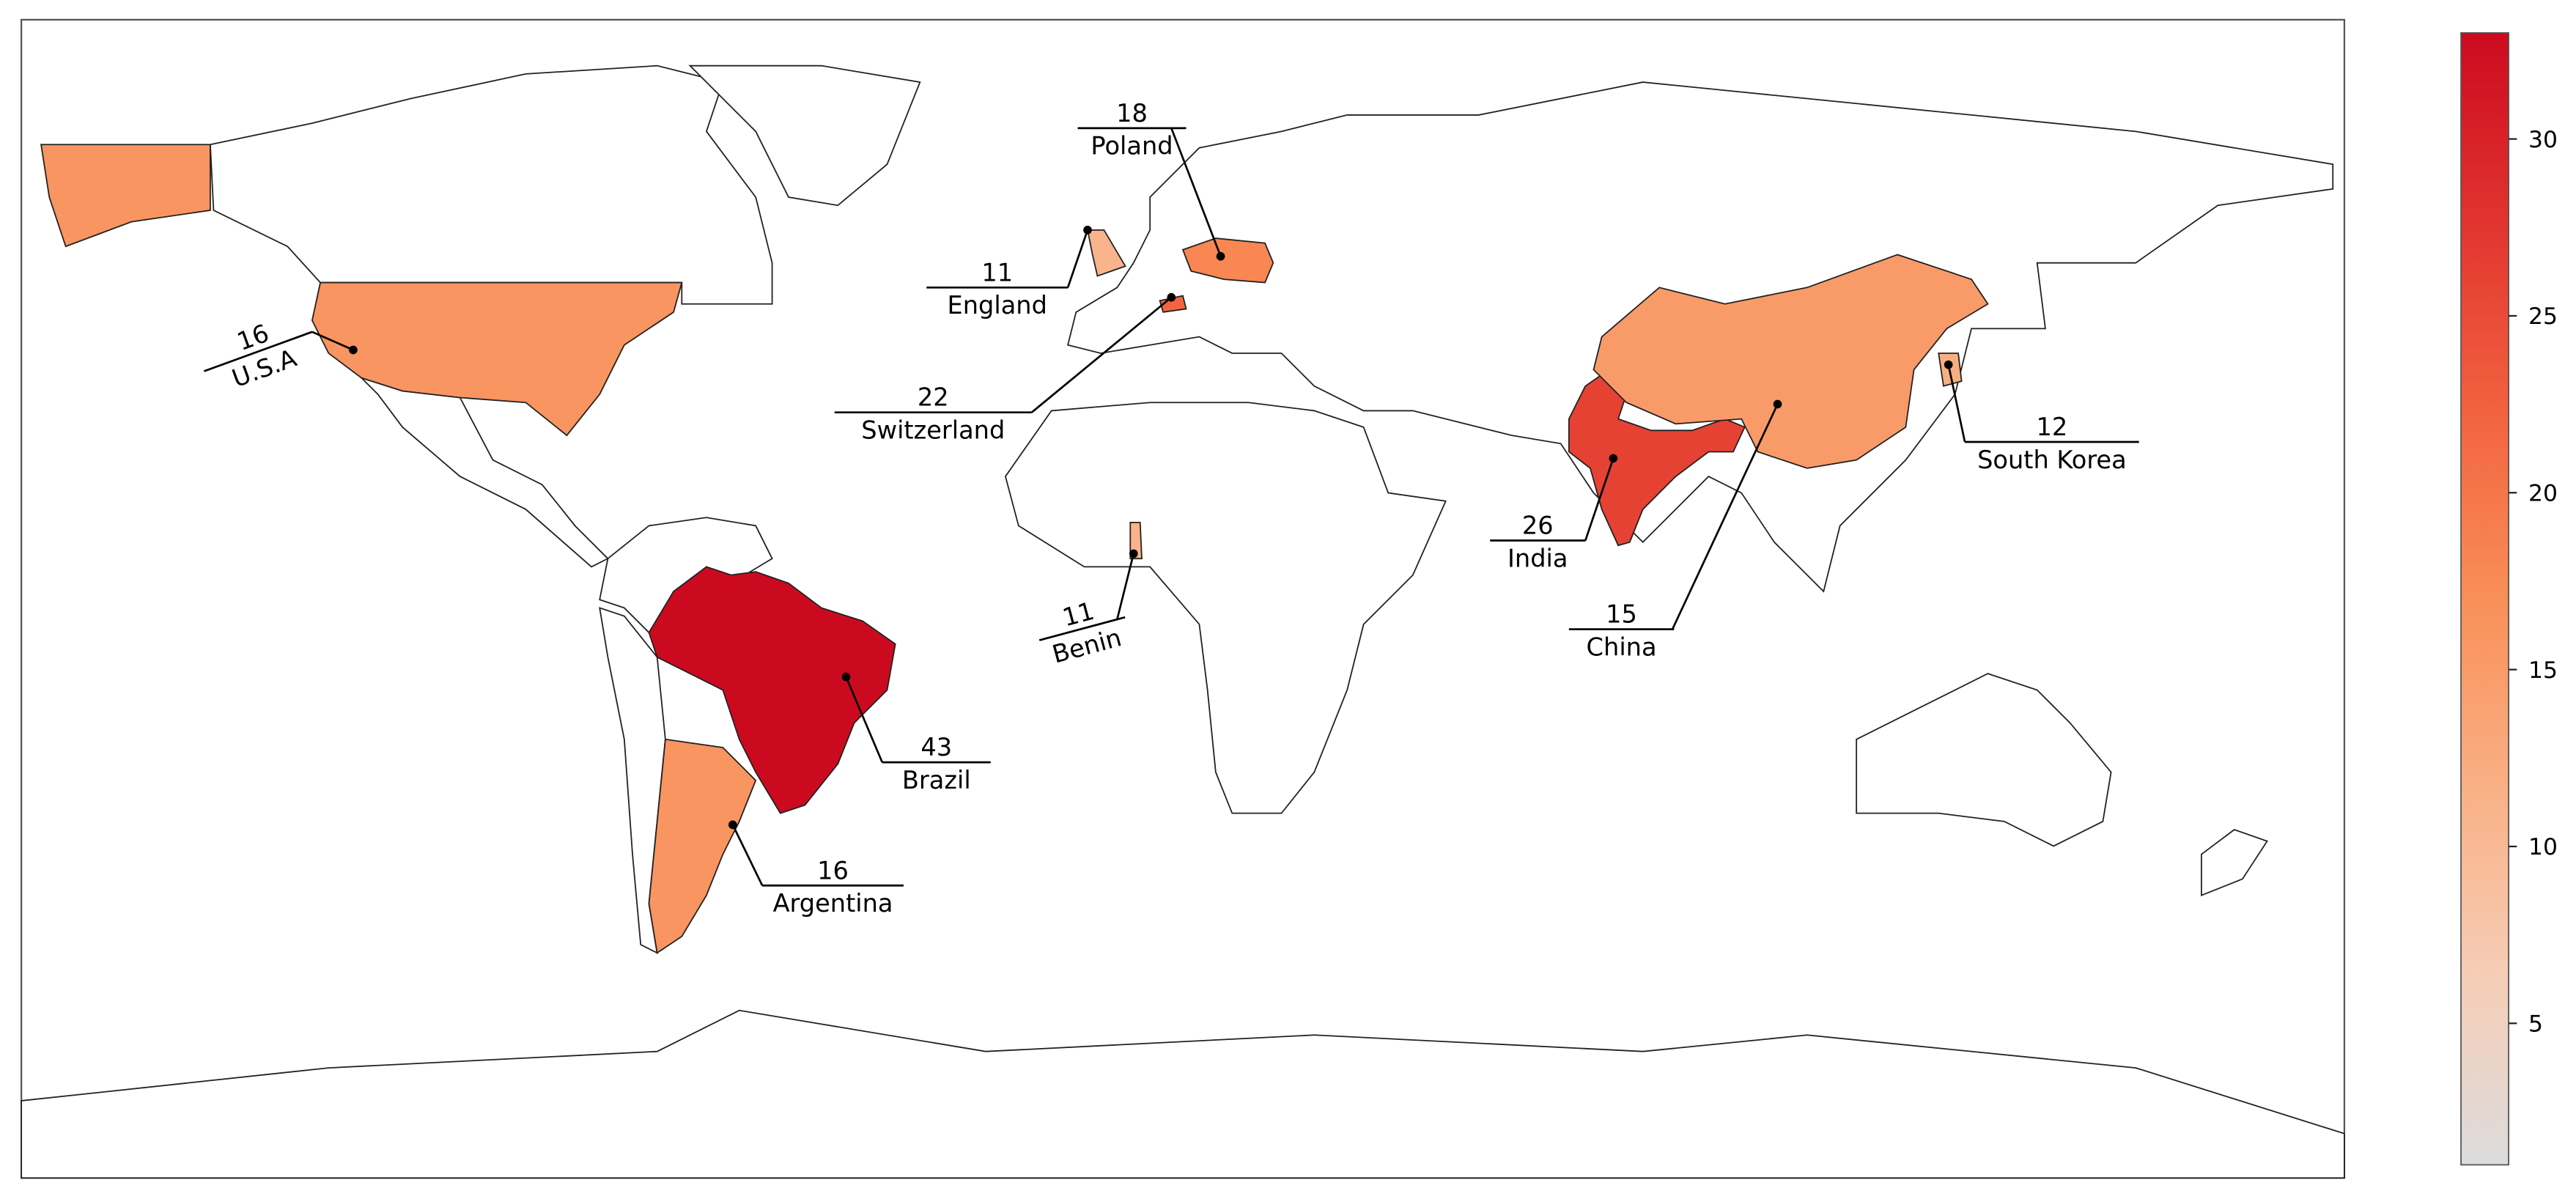 This screenshot has width=2576, height=1199. I want to click on callout: 11 England, so click(997, 289).